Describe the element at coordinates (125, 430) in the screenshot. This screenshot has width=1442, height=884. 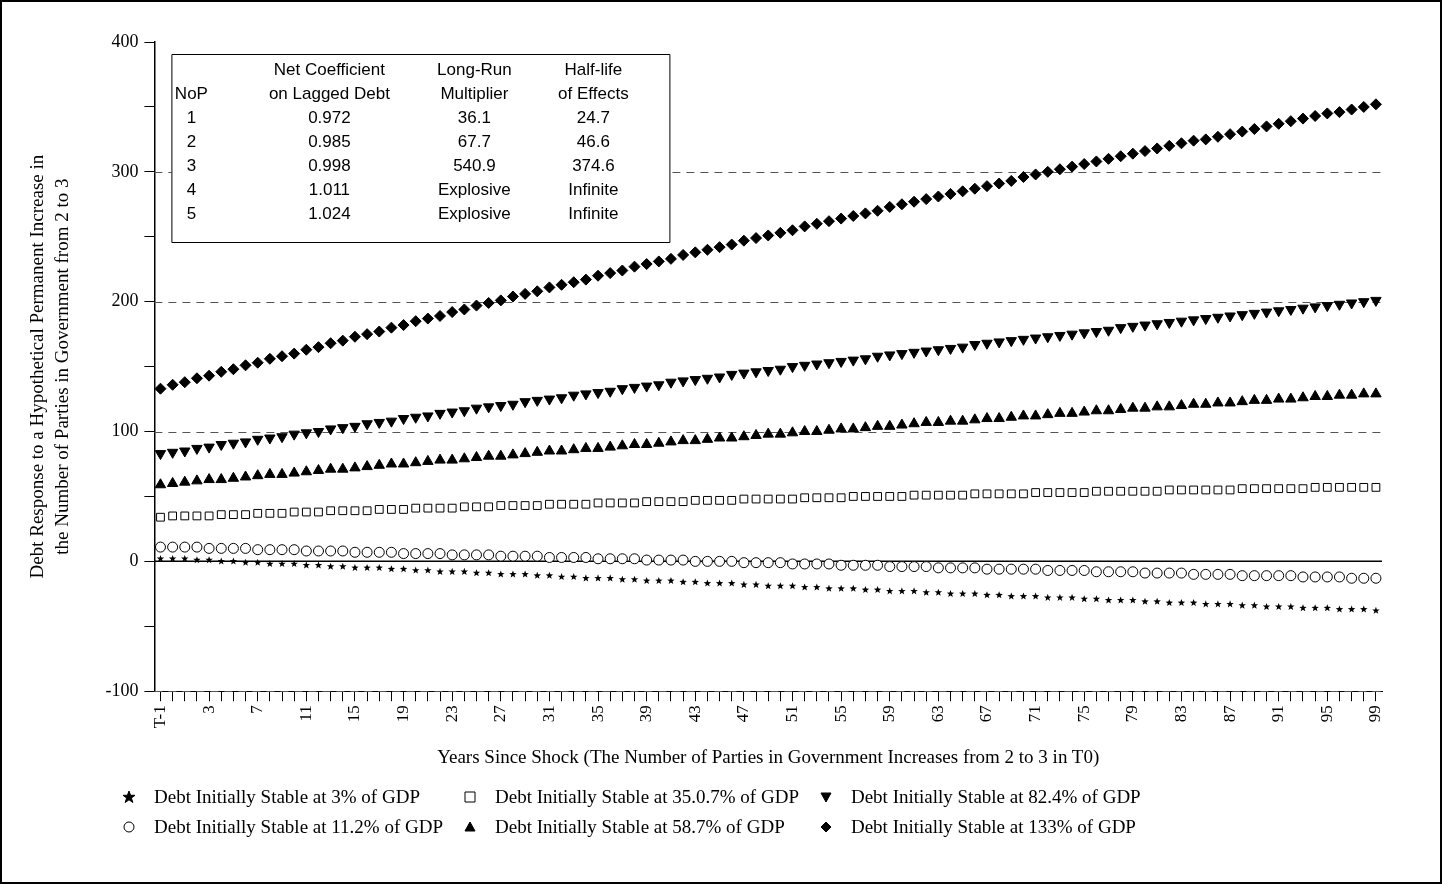
I see `y-tick-label: 100` at that location.